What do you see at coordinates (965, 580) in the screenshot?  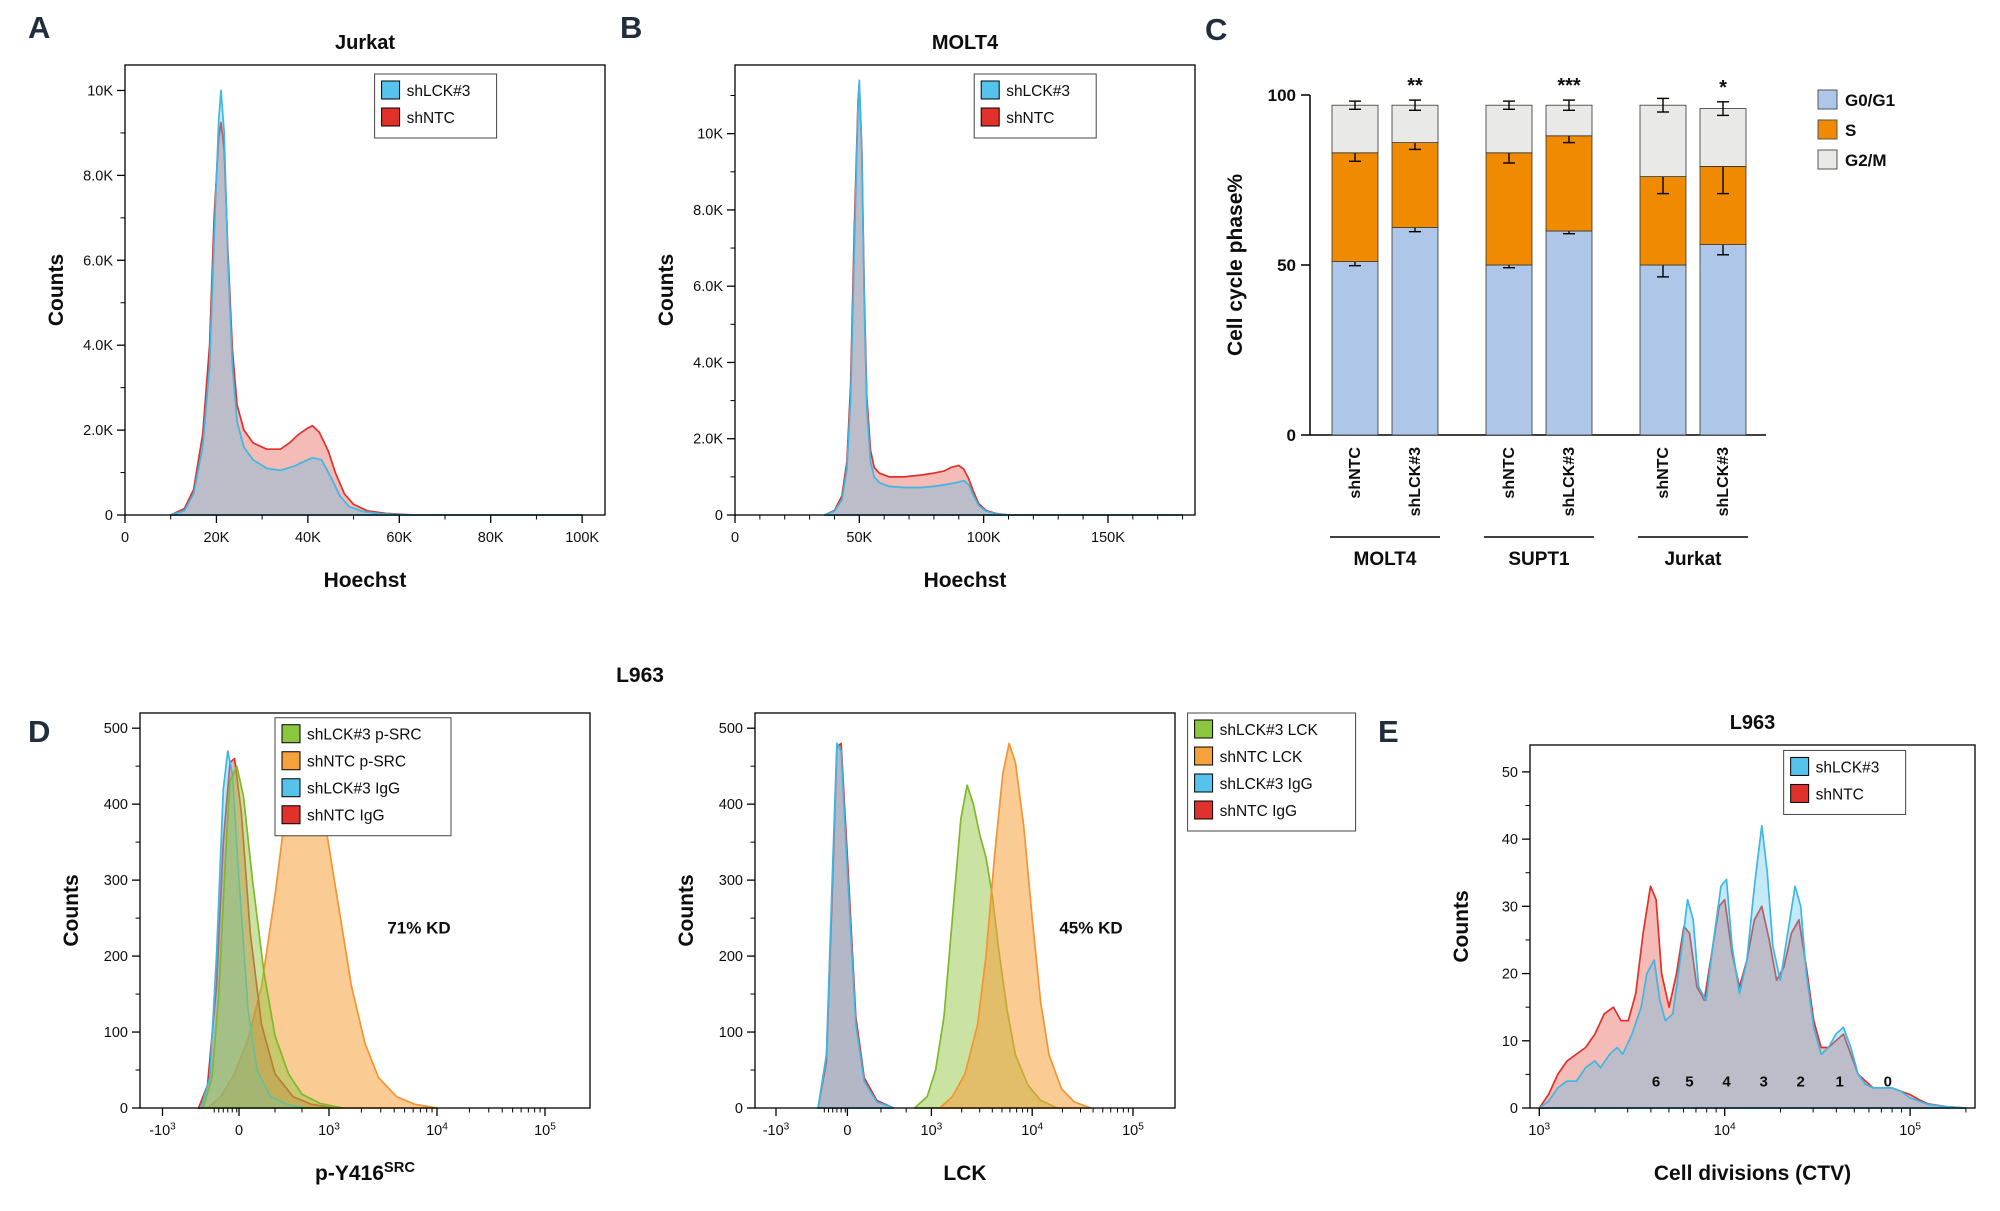 I see `x-axis-label: Hoechst` at bounding box center [965, 580].